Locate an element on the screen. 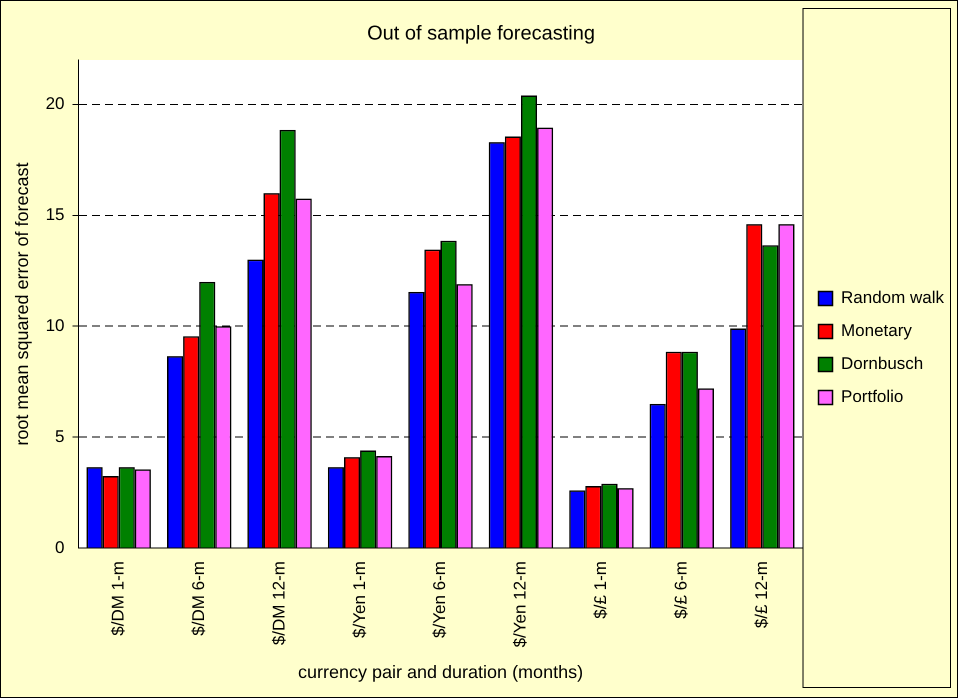 This screenshot has width=958, height=698. x-tick-label: $/Yen 6-m is located at coordinates (440, 599).